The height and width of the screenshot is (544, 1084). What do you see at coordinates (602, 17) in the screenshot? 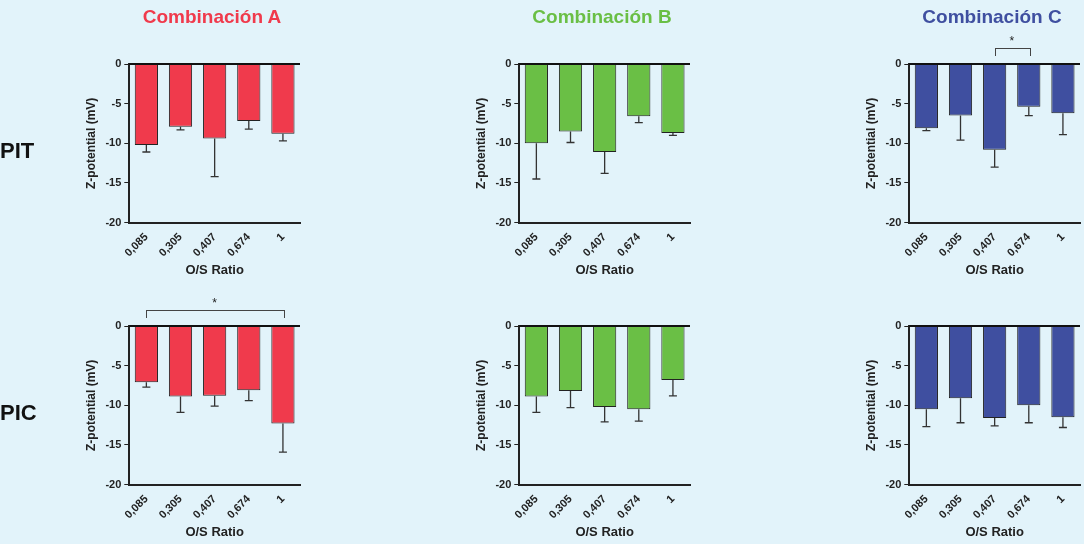
I see `chart-title: Combinación B` at bounding box center [602, 17].